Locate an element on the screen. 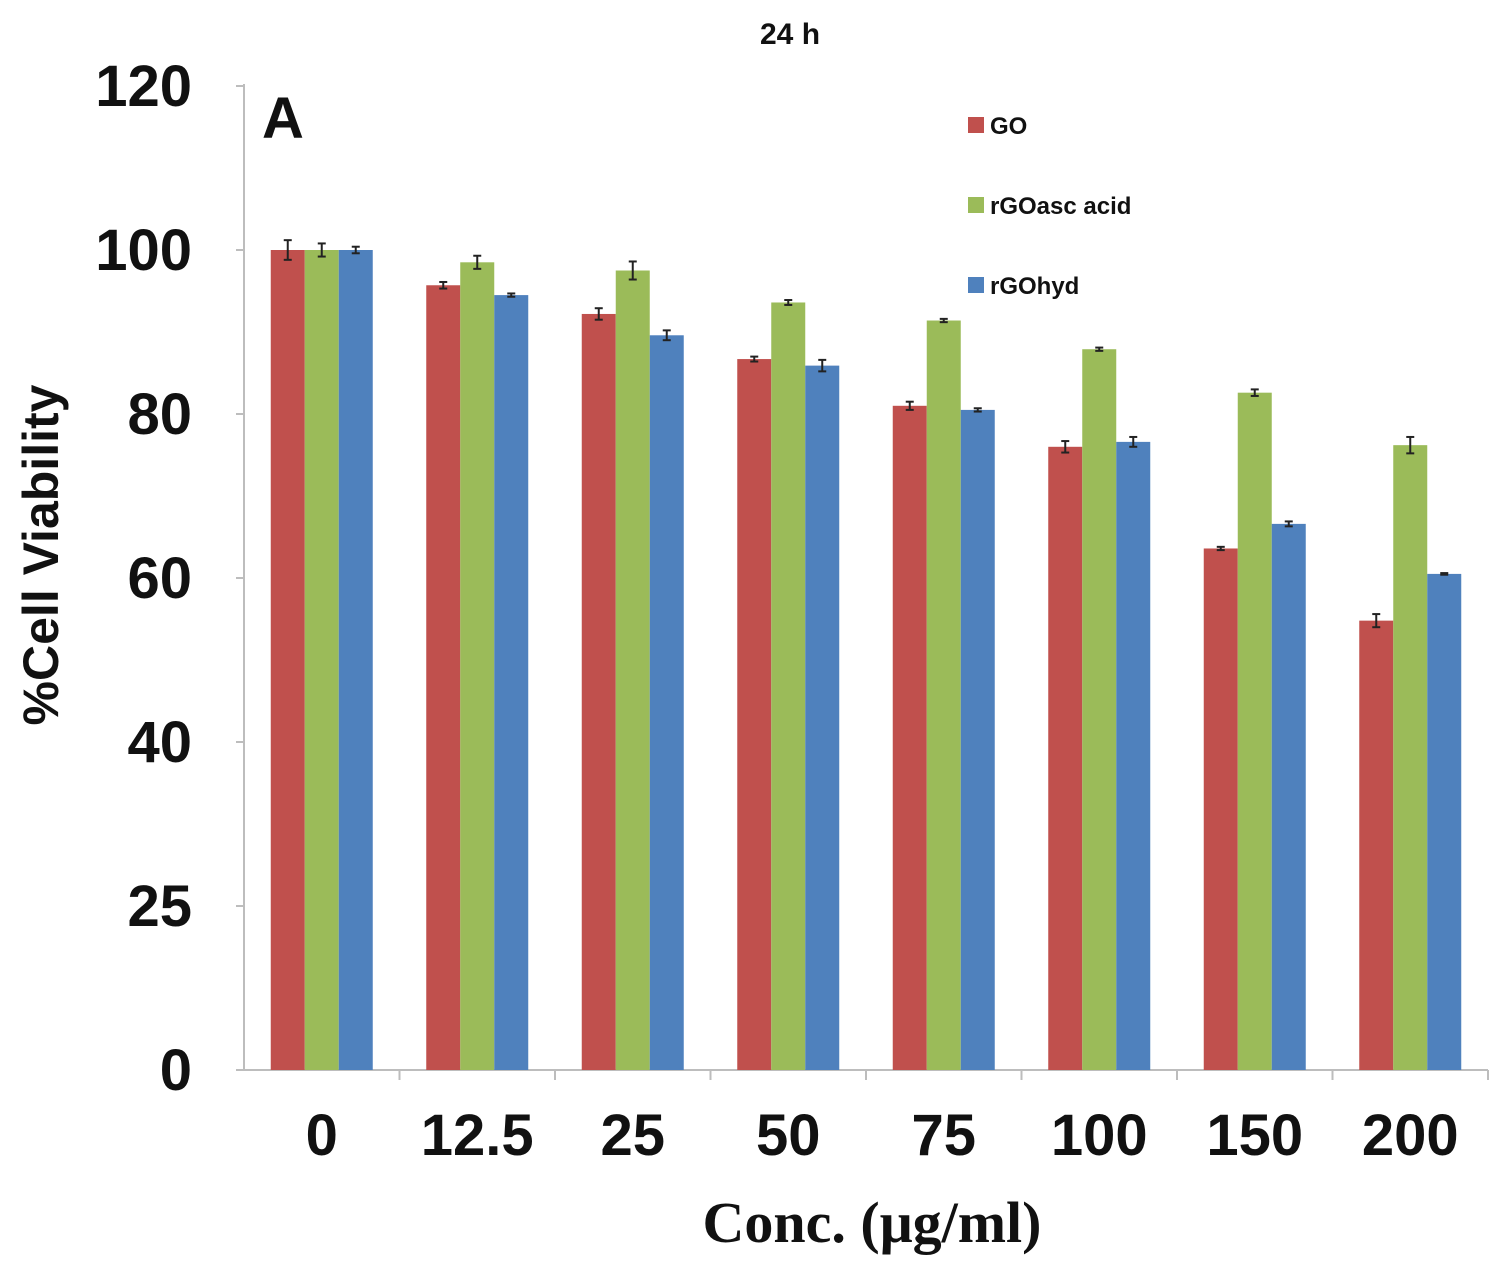 This screenshot has height=1273, width=1501. x-ticks: 0 12.5 25 50 75 100 150 200 is located at coordinates (897, 1119).